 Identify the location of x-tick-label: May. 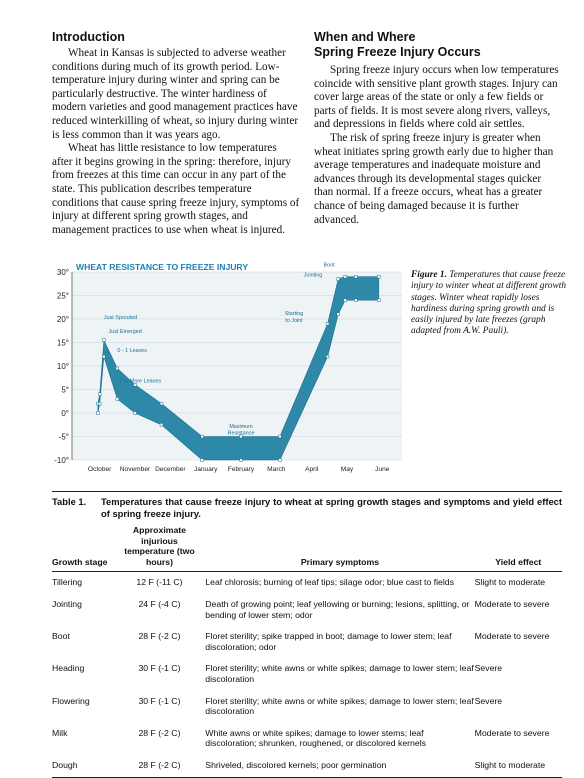
(347, 469).